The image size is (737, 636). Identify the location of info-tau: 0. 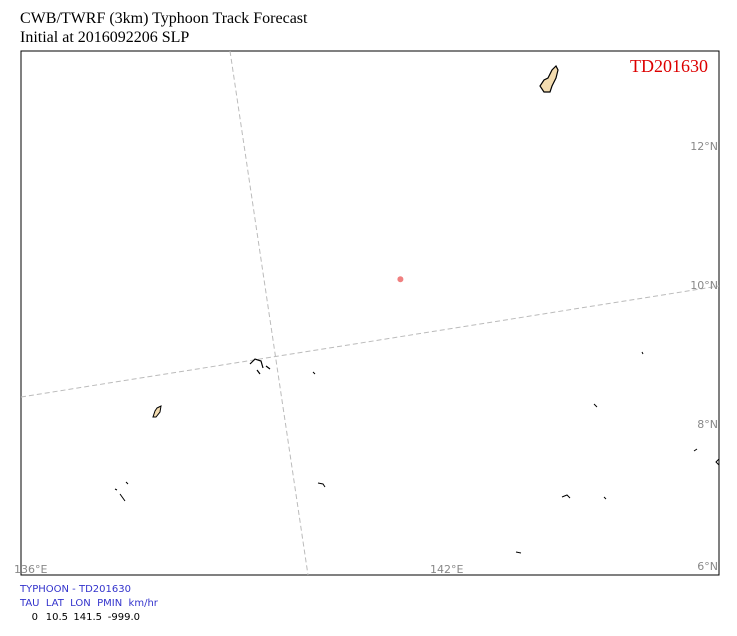
(34, 617).